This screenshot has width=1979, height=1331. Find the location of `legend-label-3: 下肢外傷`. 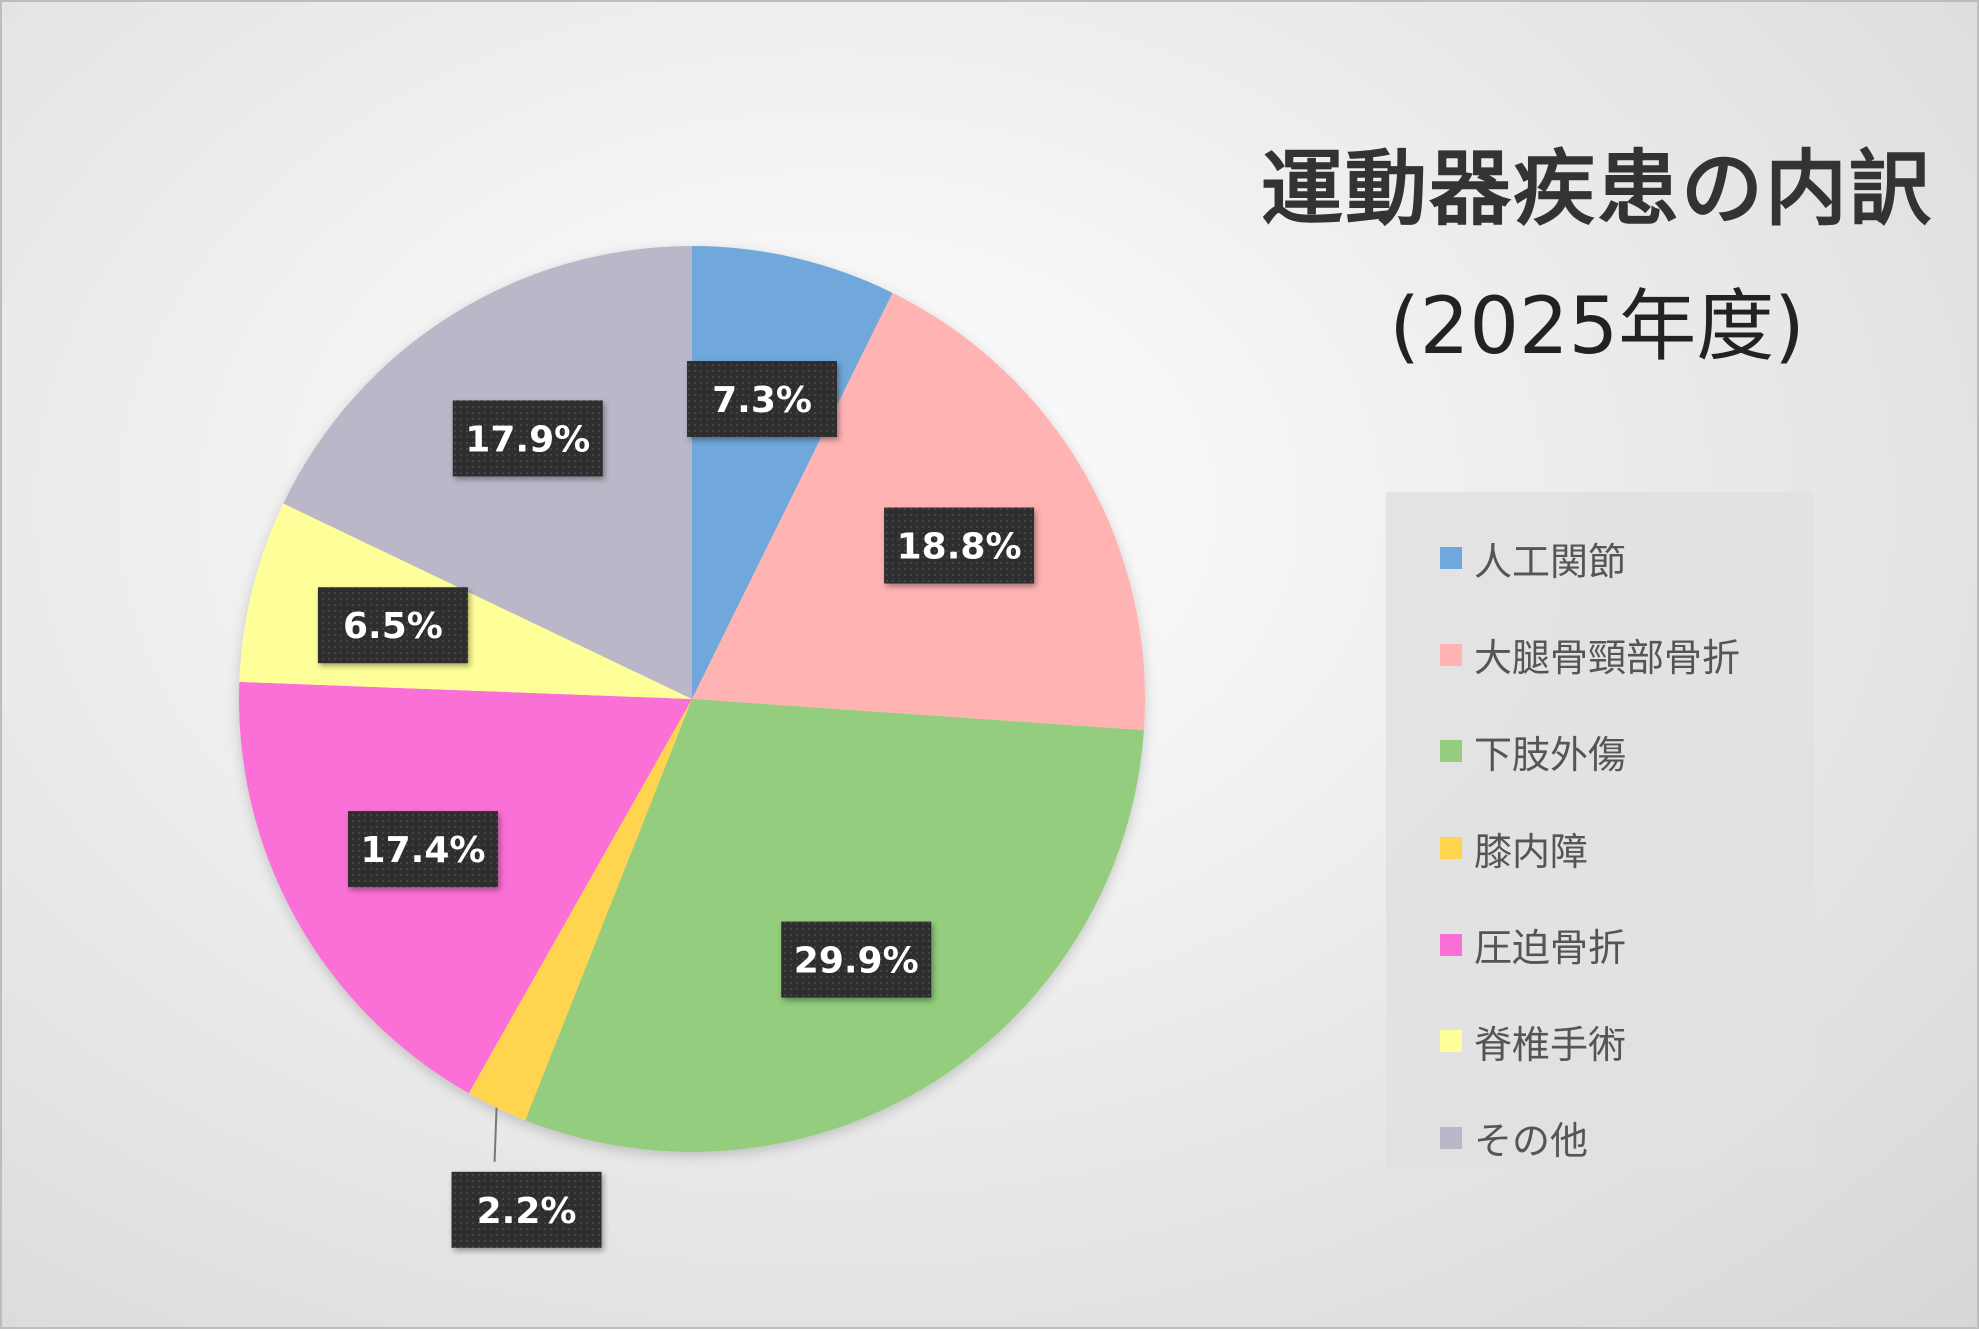

legend-label-3: 下肢外傷 is located at coordinates (1550, 754).